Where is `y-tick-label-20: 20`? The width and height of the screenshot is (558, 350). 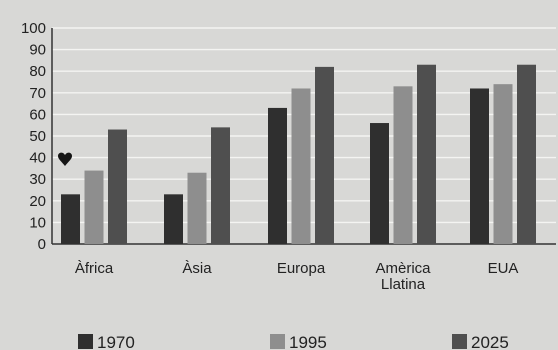 y-tick-label-20: 20 is located at coordinates (37, 201).